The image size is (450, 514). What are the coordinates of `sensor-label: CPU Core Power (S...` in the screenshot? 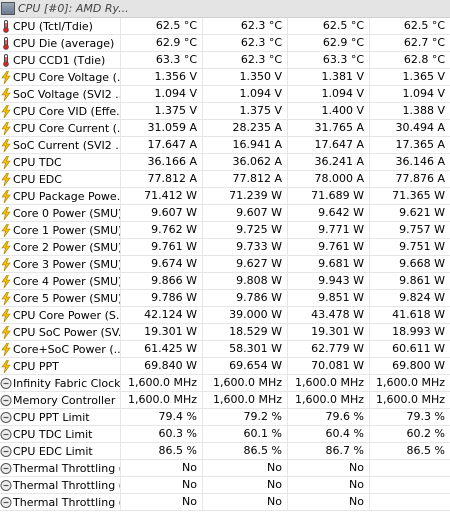 It's located at (66, 315).